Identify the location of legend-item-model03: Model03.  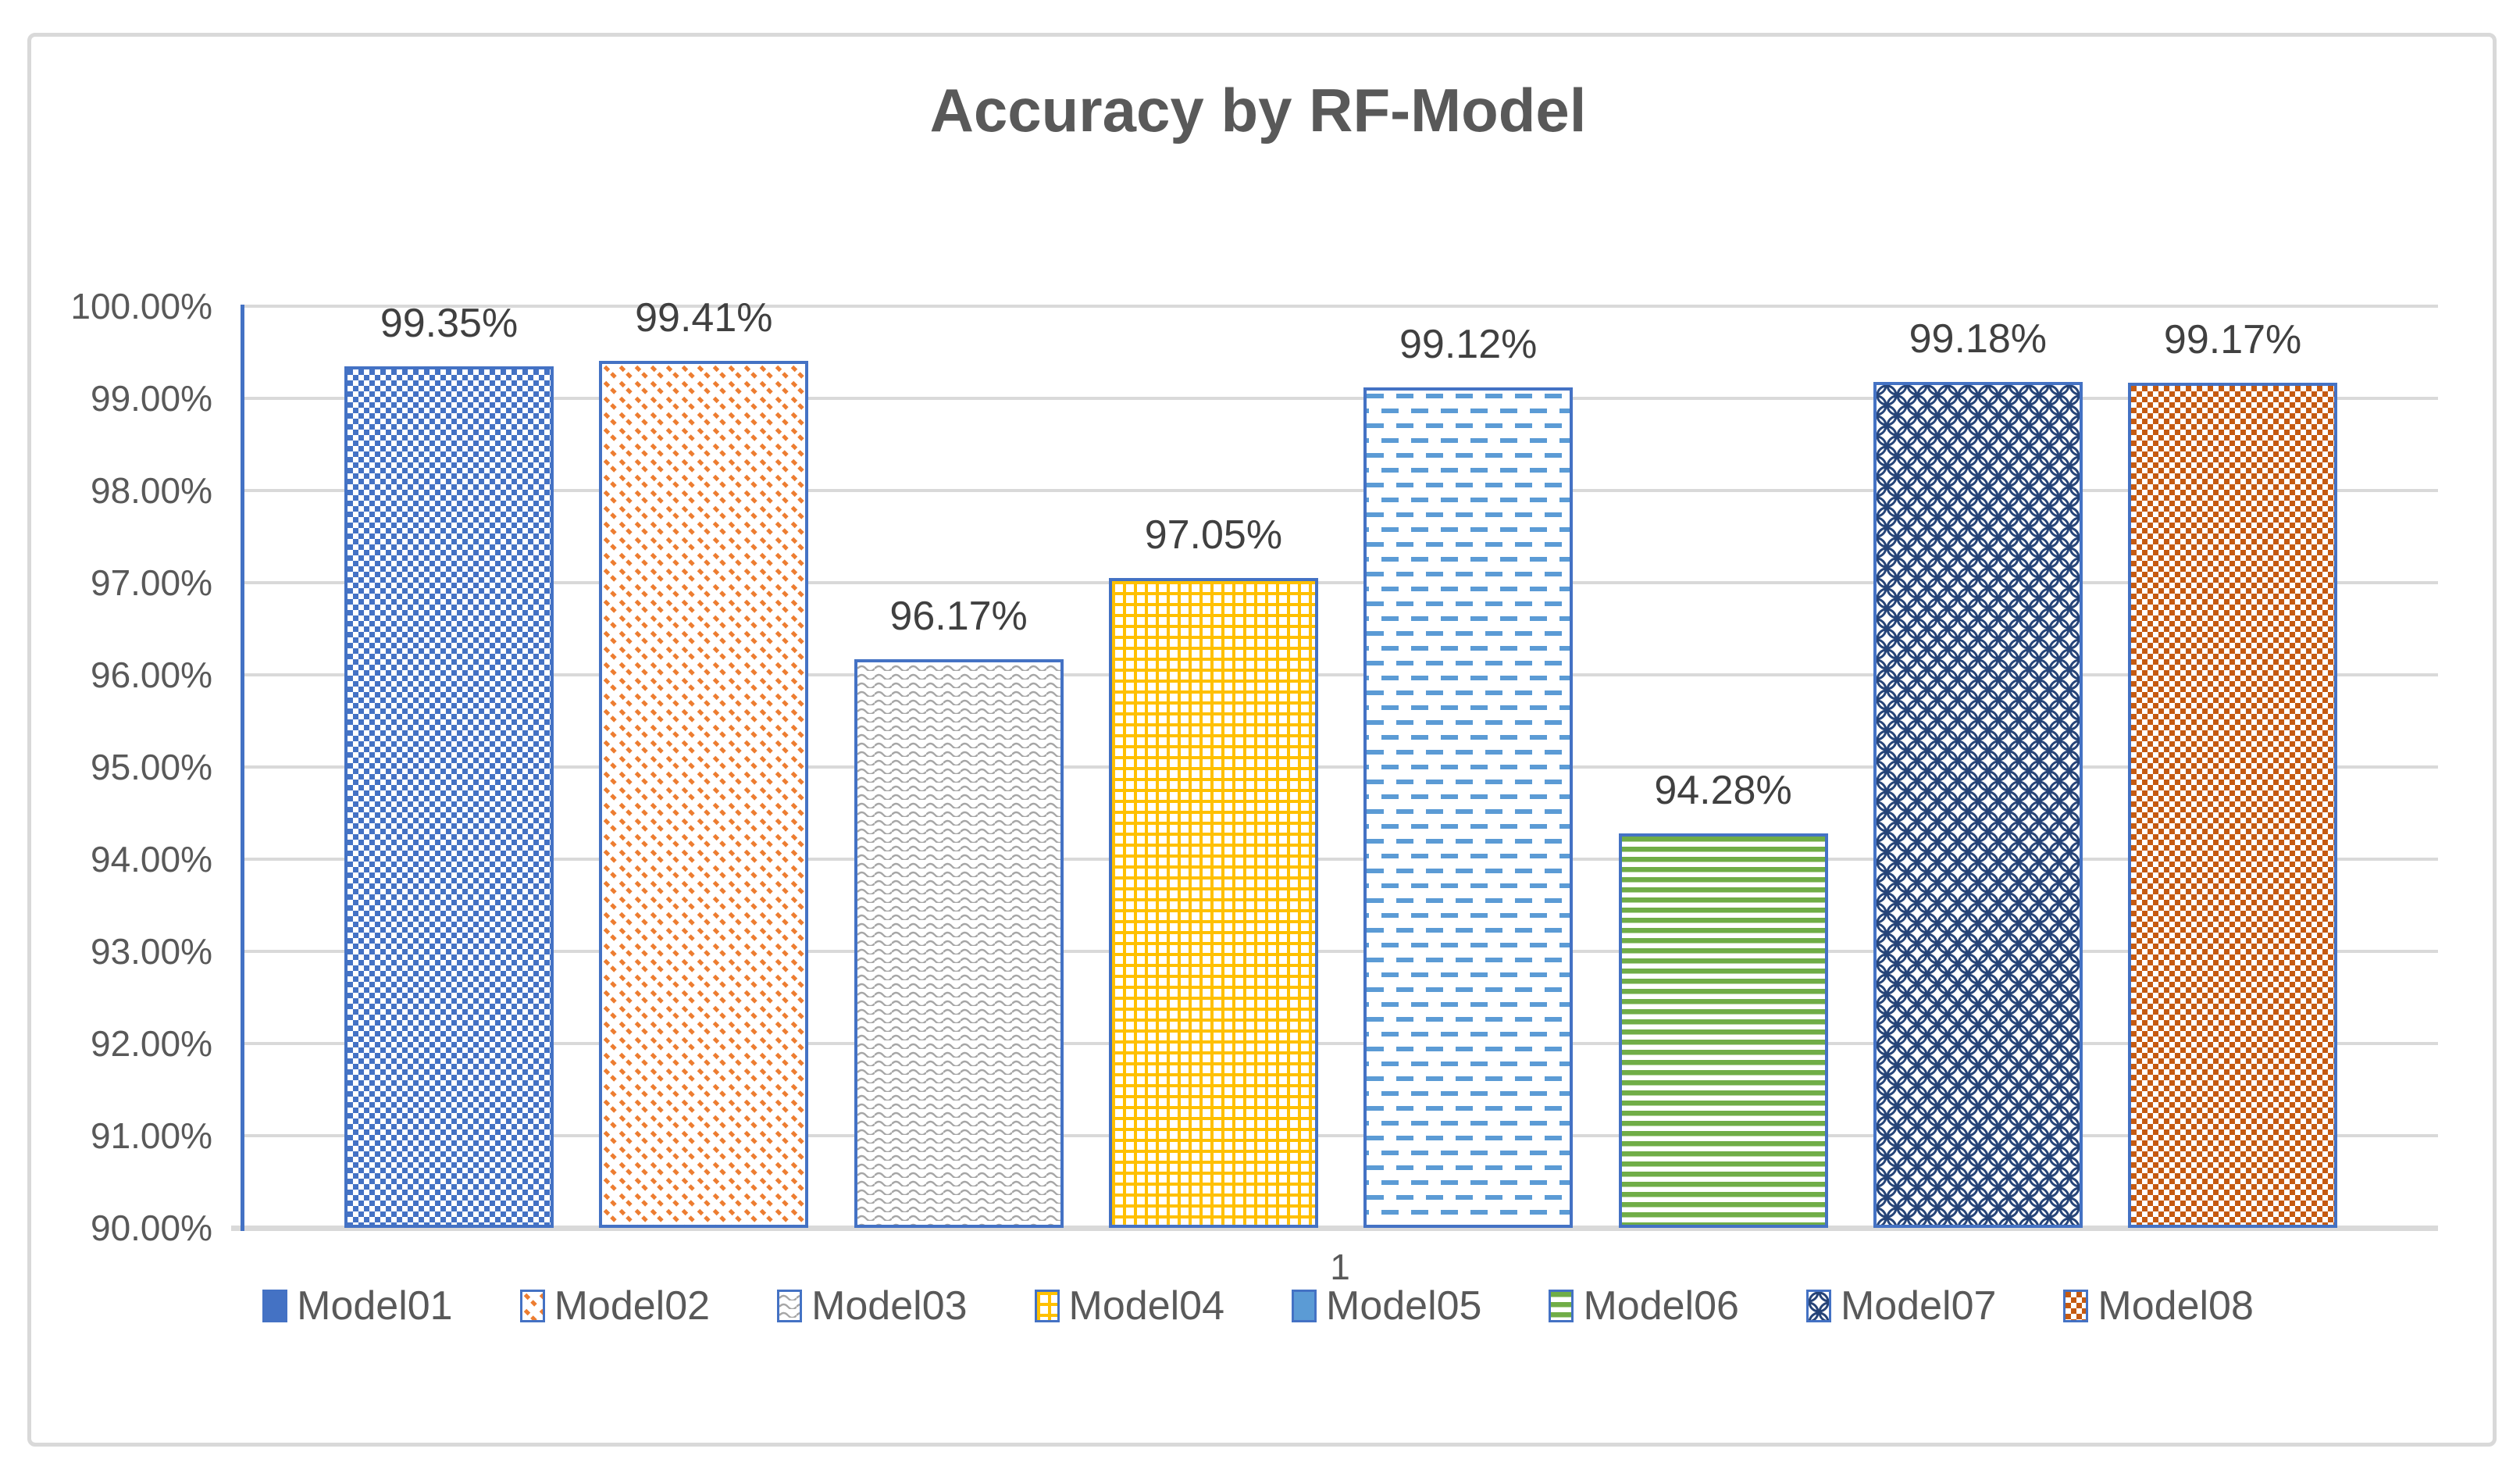
(872, 1306).